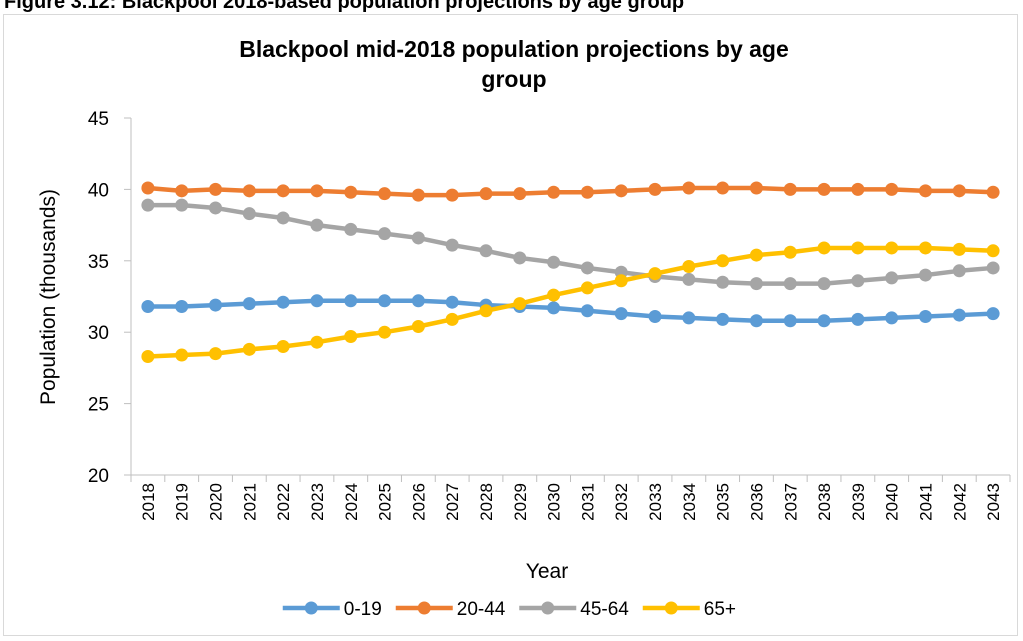 This screenshot has width=1023, height=641. Describe the element at coordinates (513, 79) in the screenshot. I see `chart-title-line-2: group` at that location.